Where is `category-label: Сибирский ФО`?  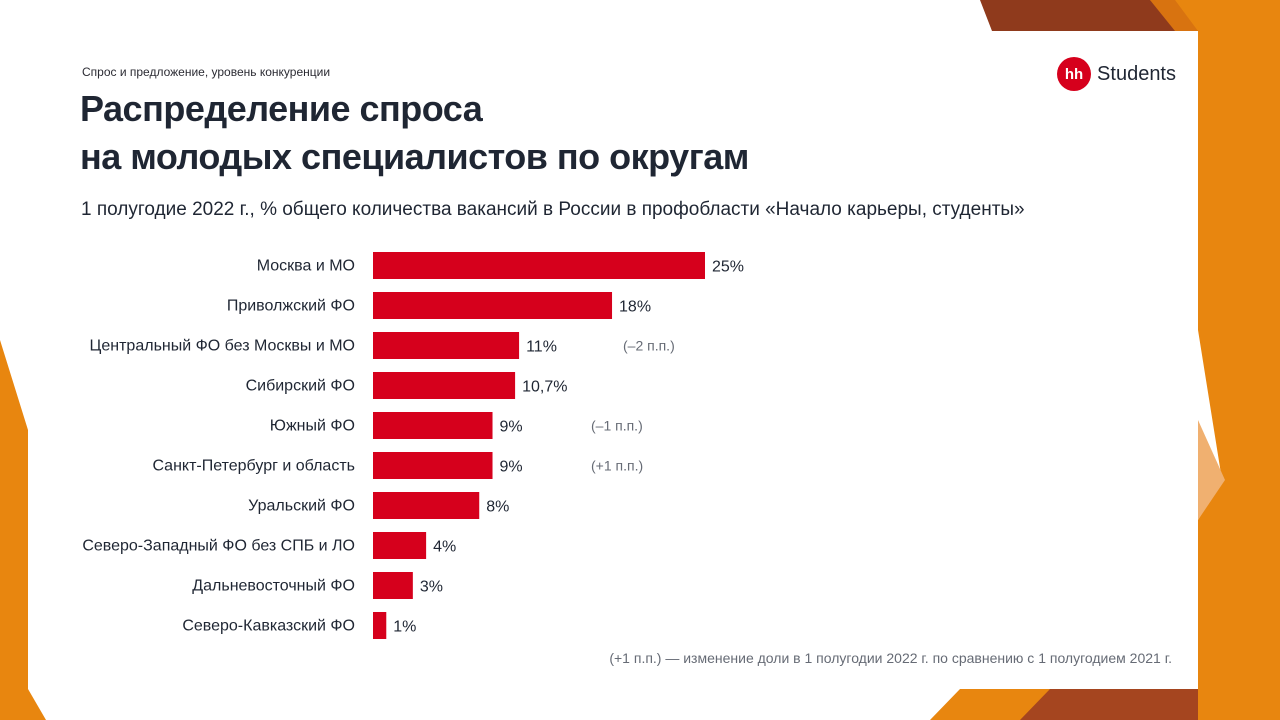
category-label: Сибирский ФО is located at coordinates (300, 386).